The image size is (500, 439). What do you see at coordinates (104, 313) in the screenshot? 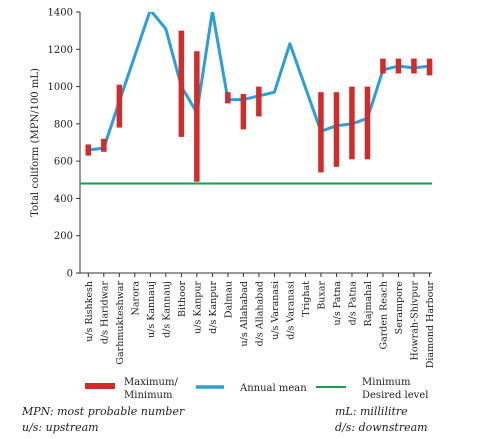
I see `x-tick-label: d/s Haridwar` at bounding box center [104, 313].